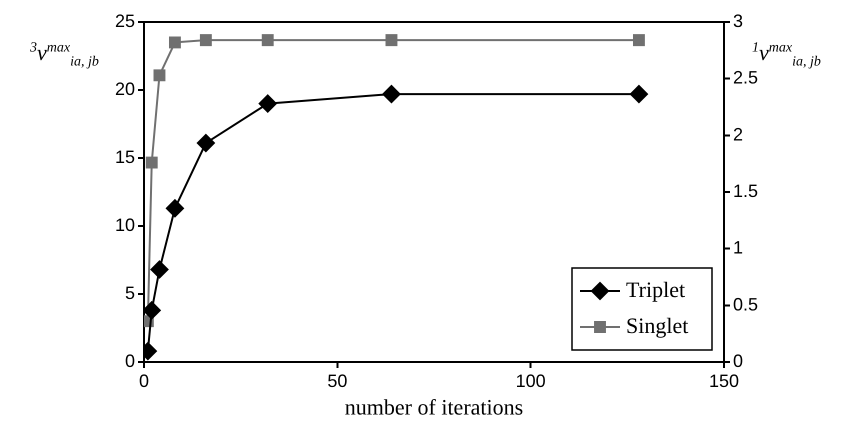 This screenshot has width=845, height=432. Describe the element at coordinates (738, 360) in the screenshot. I see `y2-tick-label: 0` at that location.